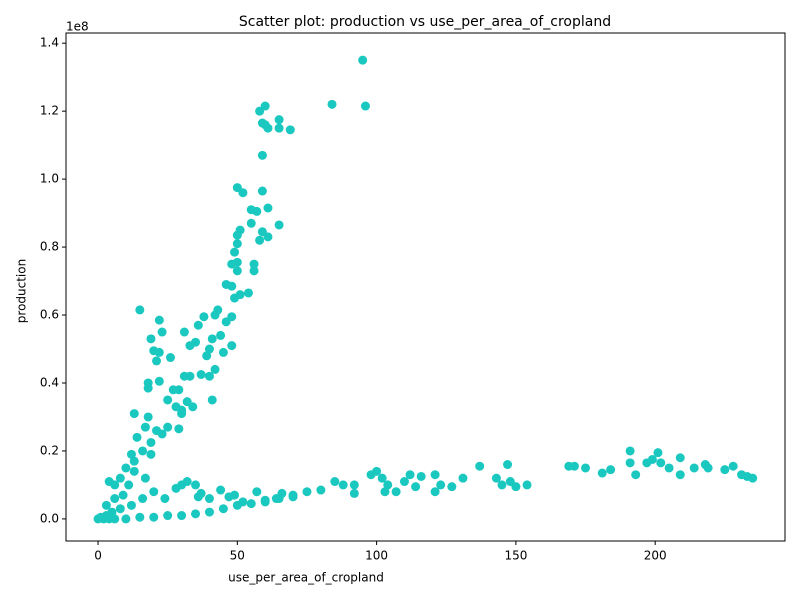 The image size is (800, 600). I want to click on y-offset-label: 1e8, so click(77, 27).